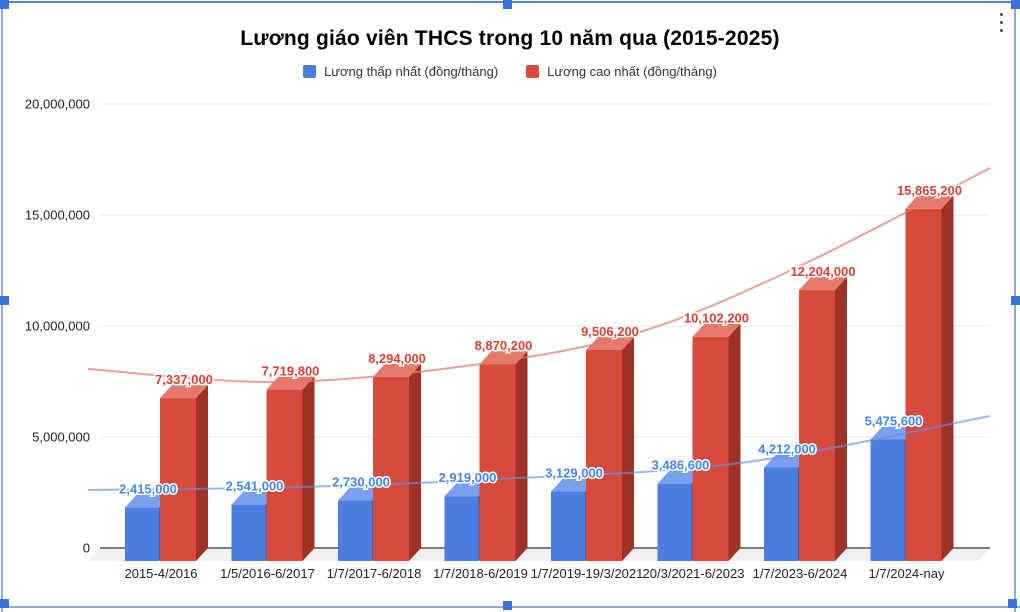 This screenshot has width=1020, height=612. What do you see at coordinates (160, 573) in the screenshot?
I see `x-axis-category-label: 2015-4/2016` at bounding box center [160, 573].